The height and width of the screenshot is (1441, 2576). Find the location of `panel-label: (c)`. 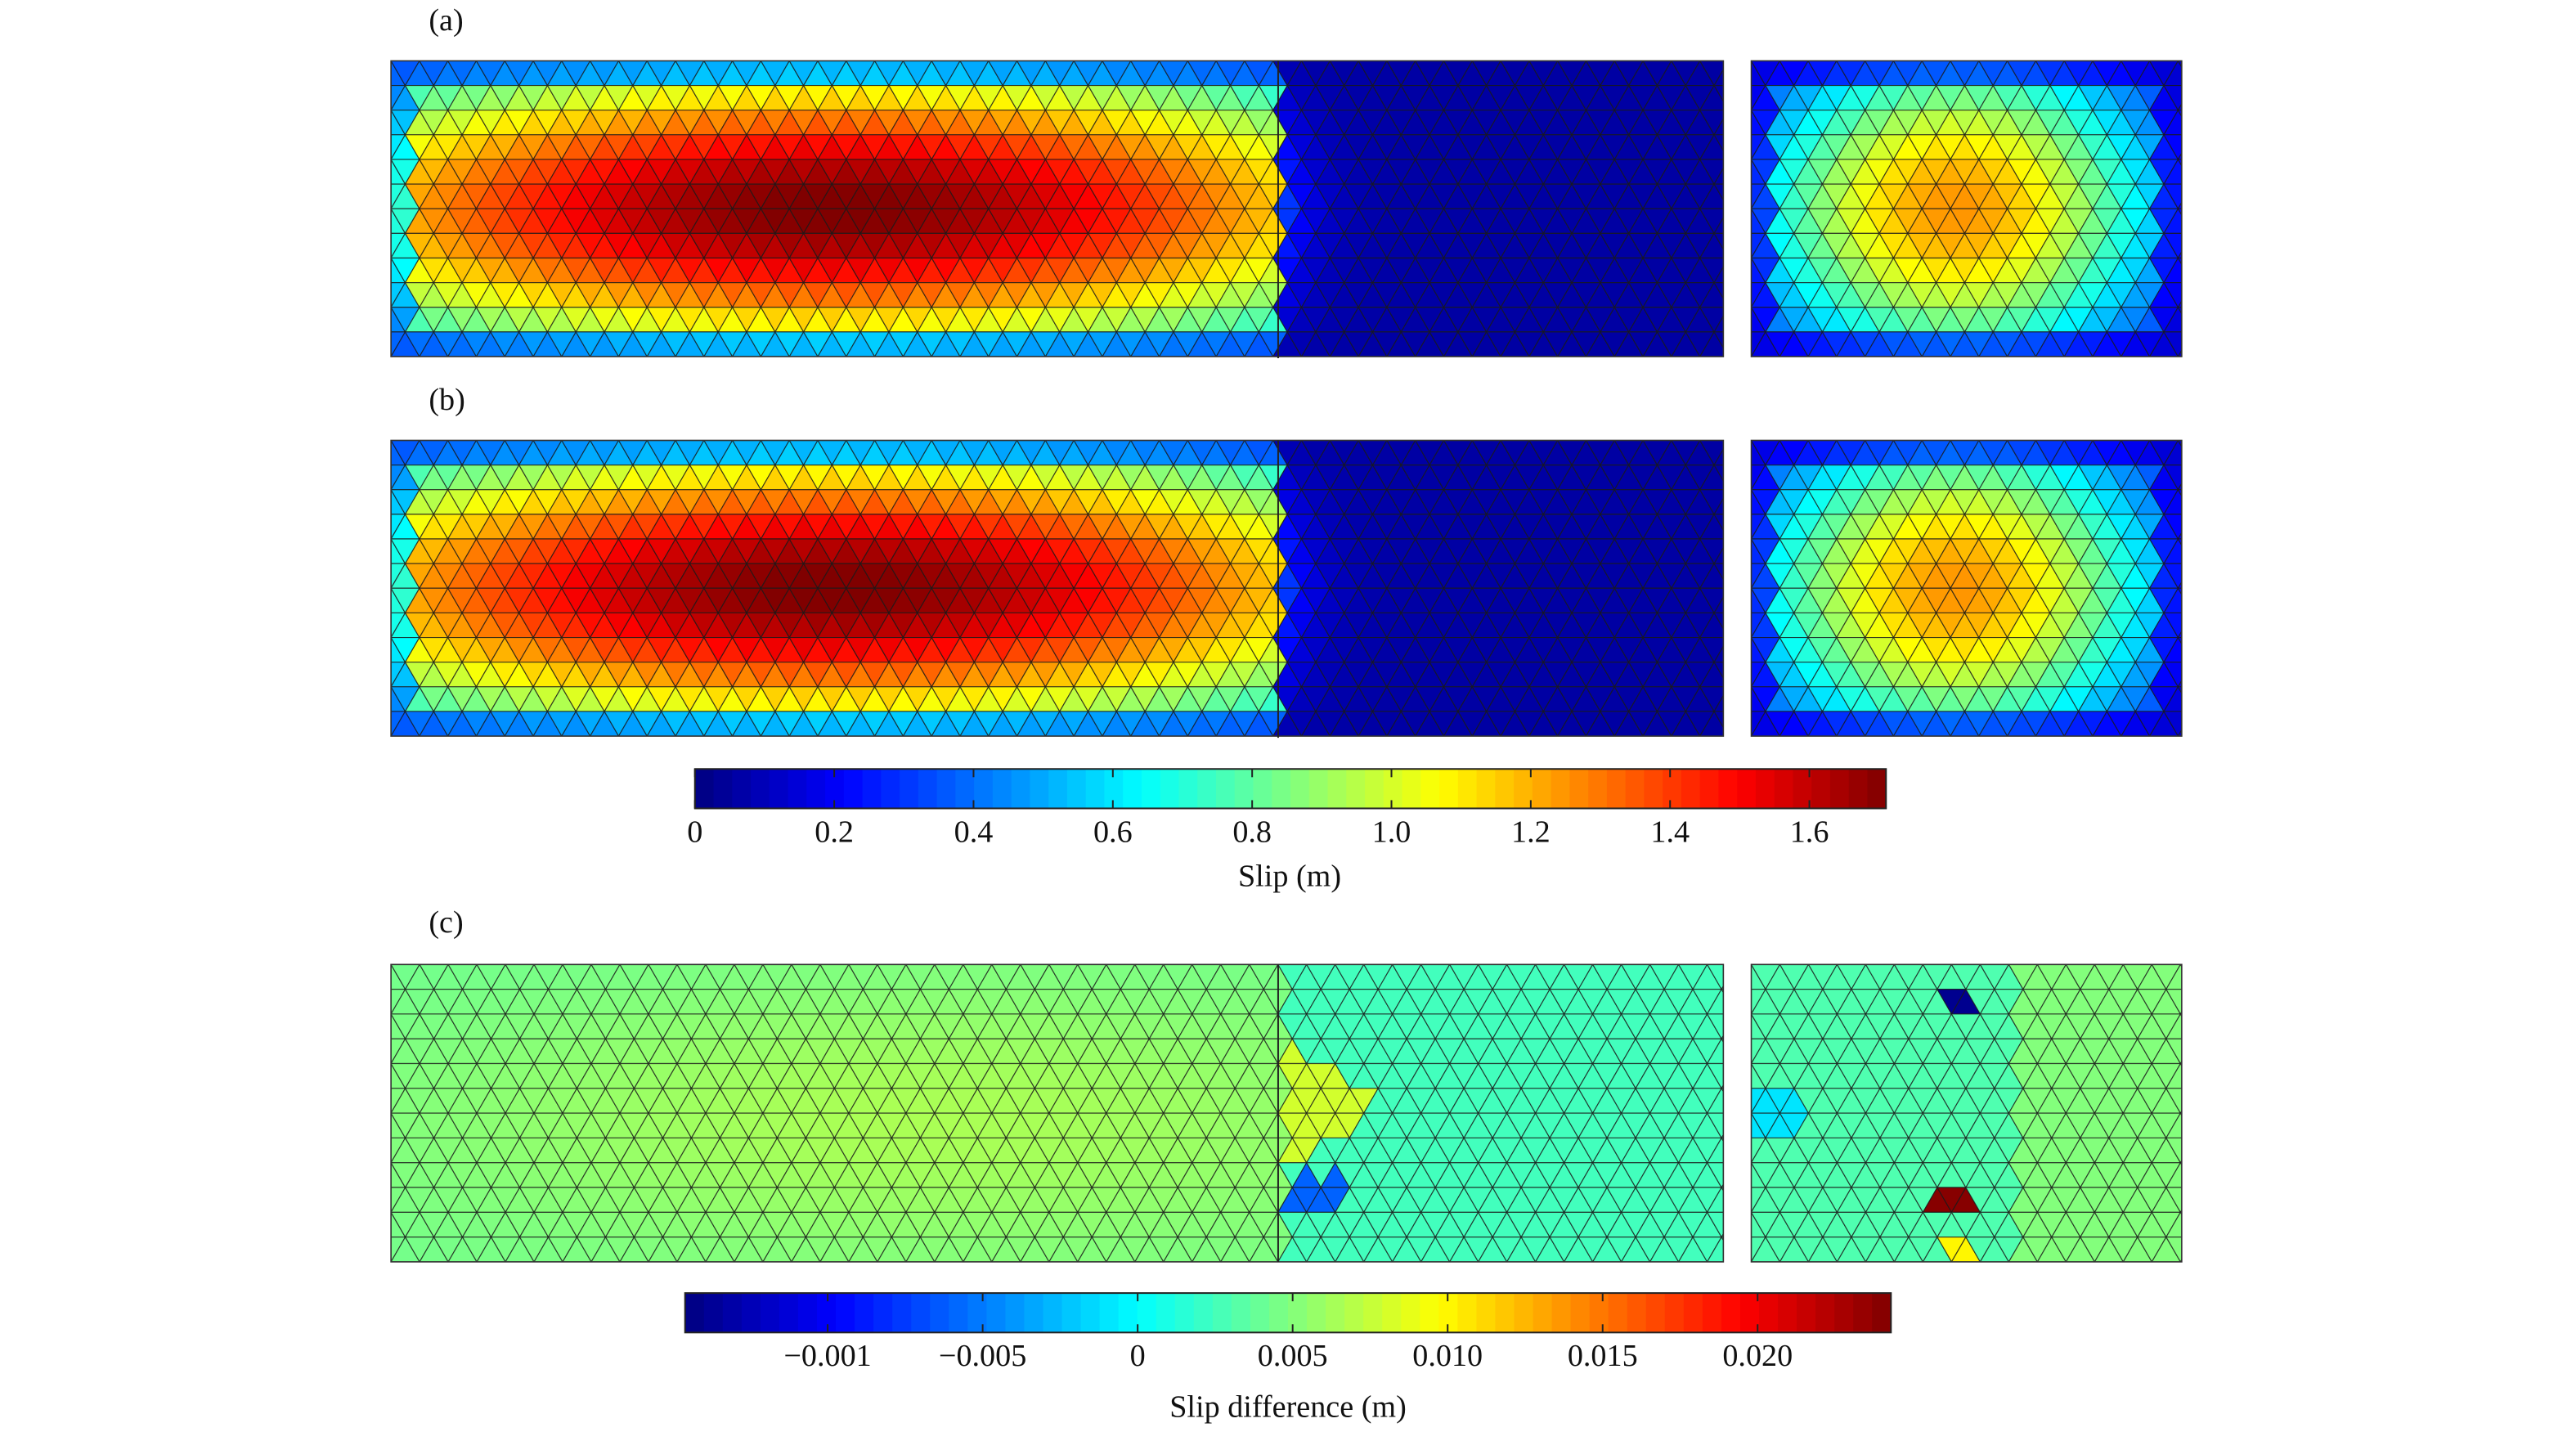

panel-label: (c) is located at coordinates (446, 922).